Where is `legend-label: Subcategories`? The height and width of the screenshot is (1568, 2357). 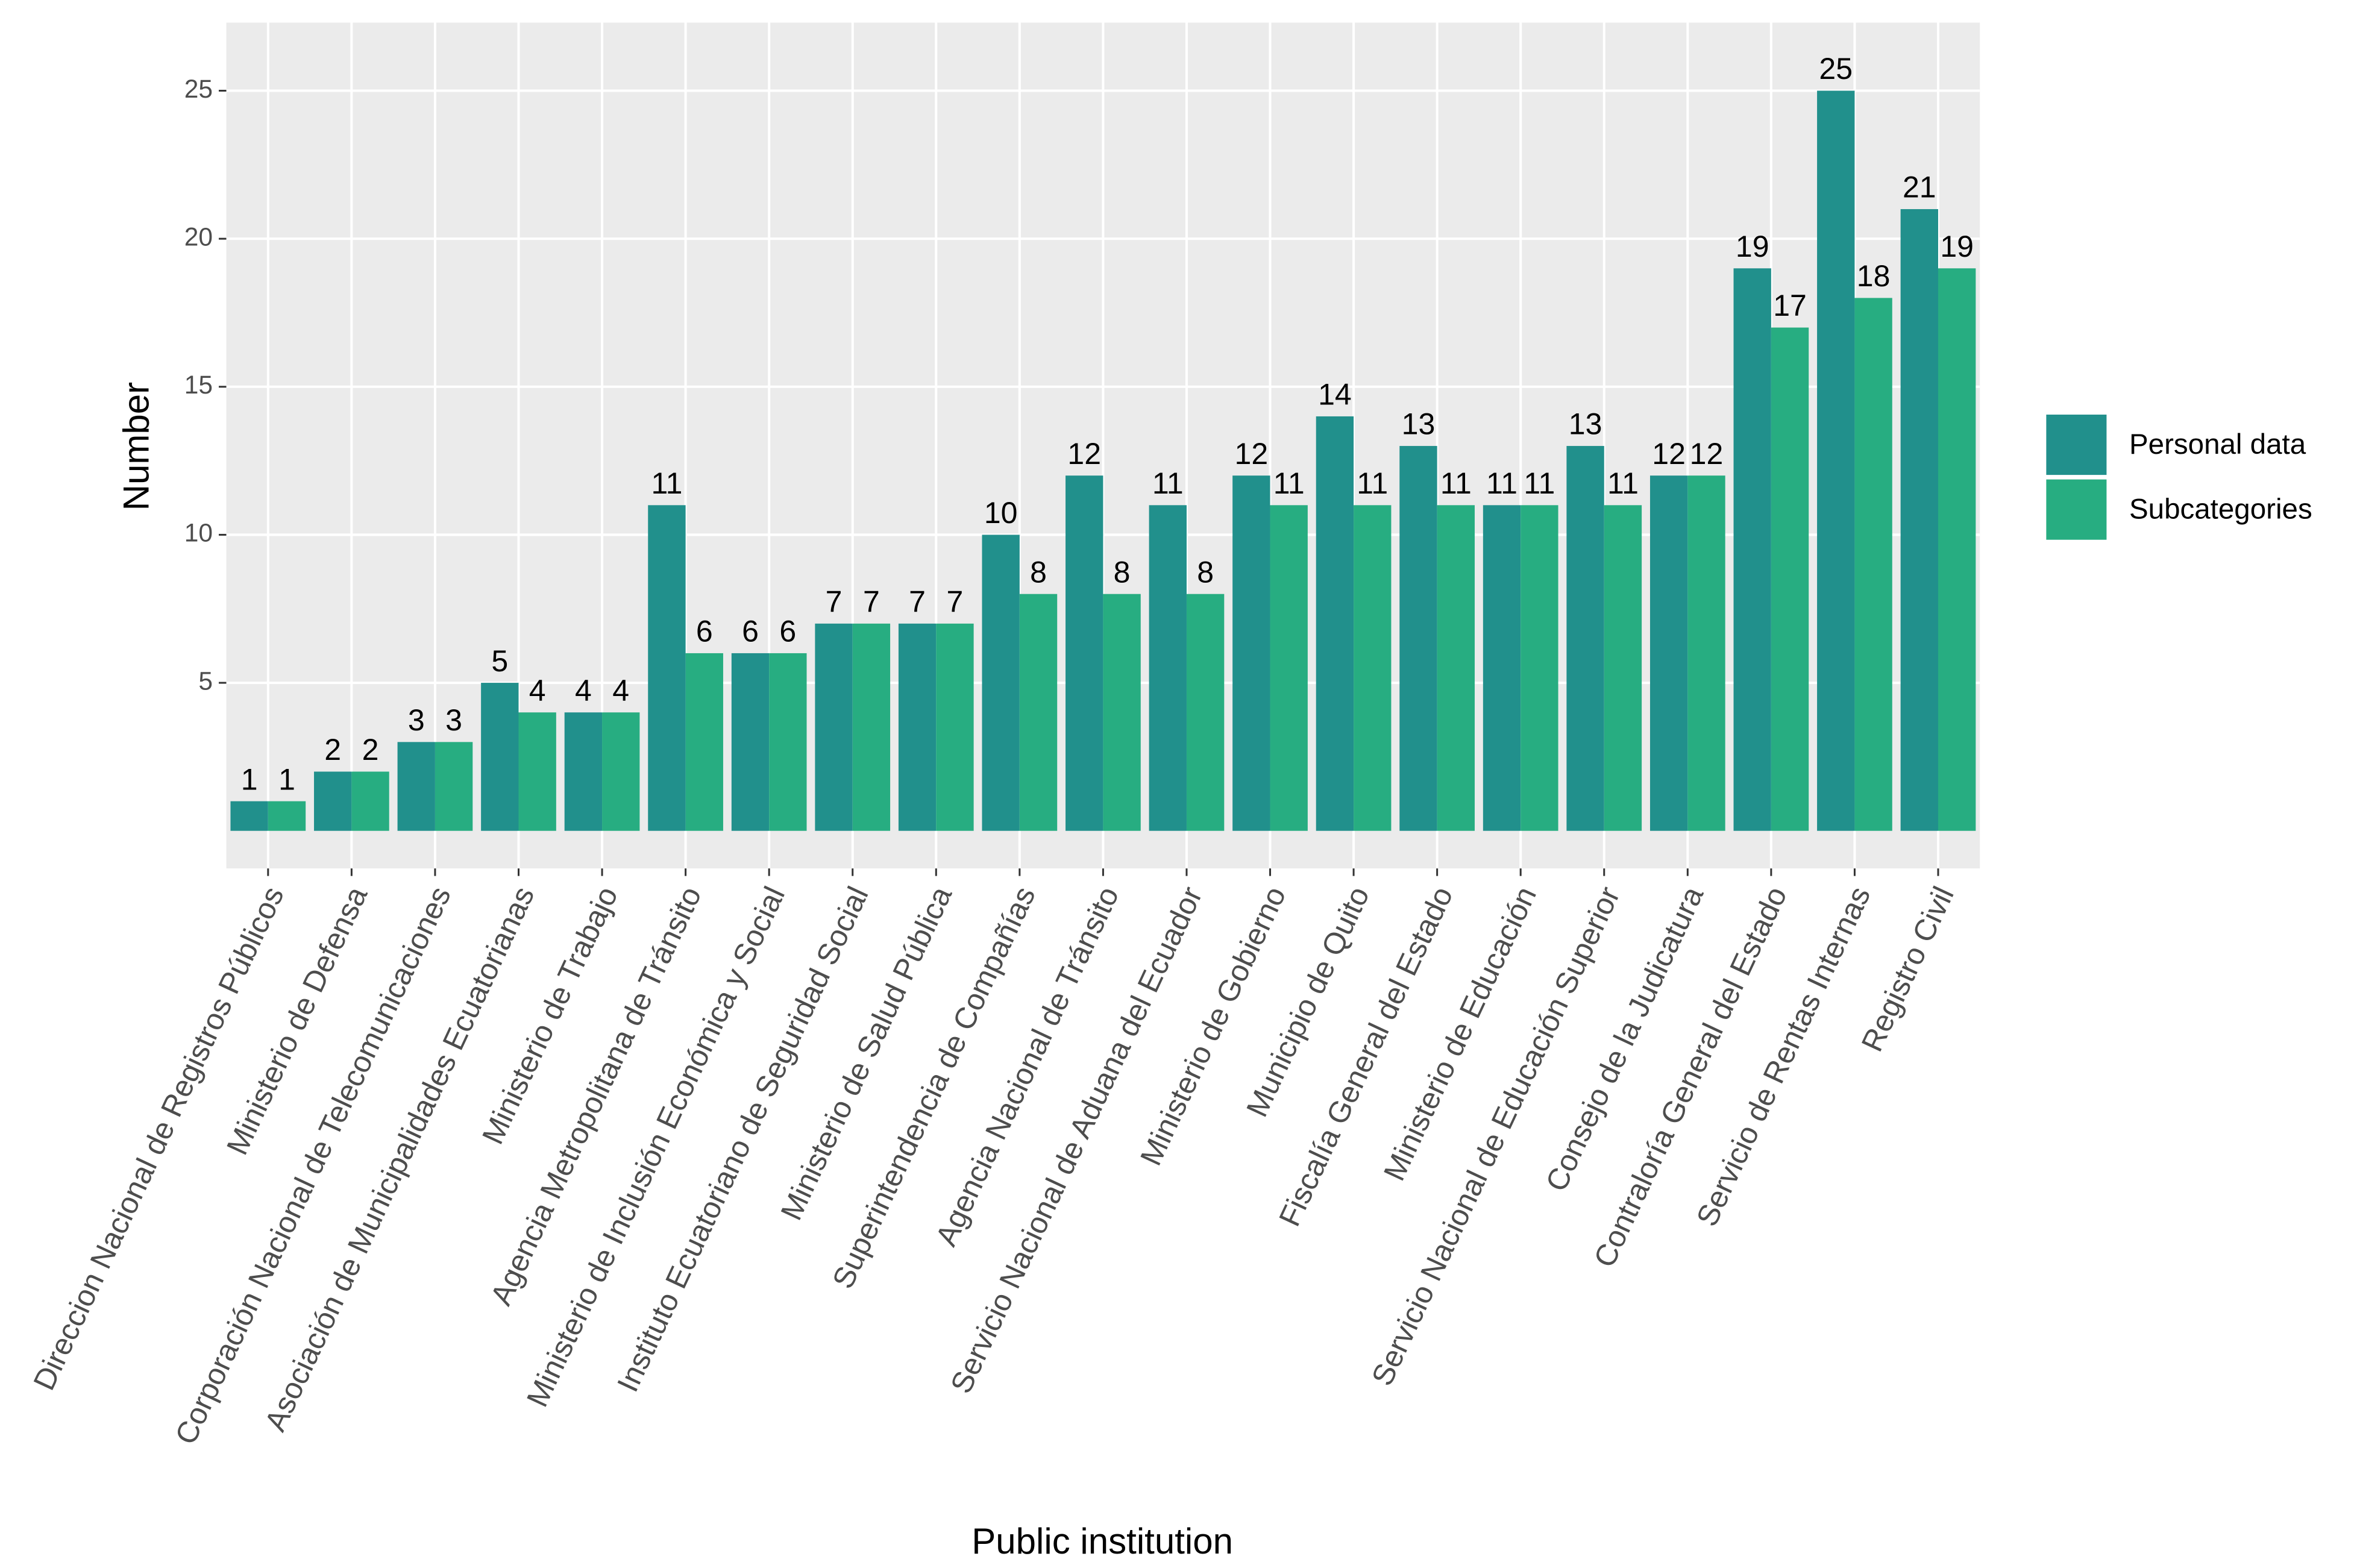 legend-label: Subcategories is located at coordinates (2220, 509).